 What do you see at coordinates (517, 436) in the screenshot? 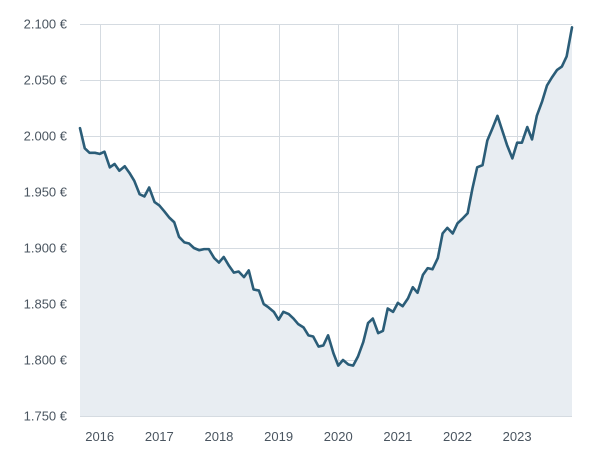
I see `x-tick-label: 2023` at bounding box center [517, 436].